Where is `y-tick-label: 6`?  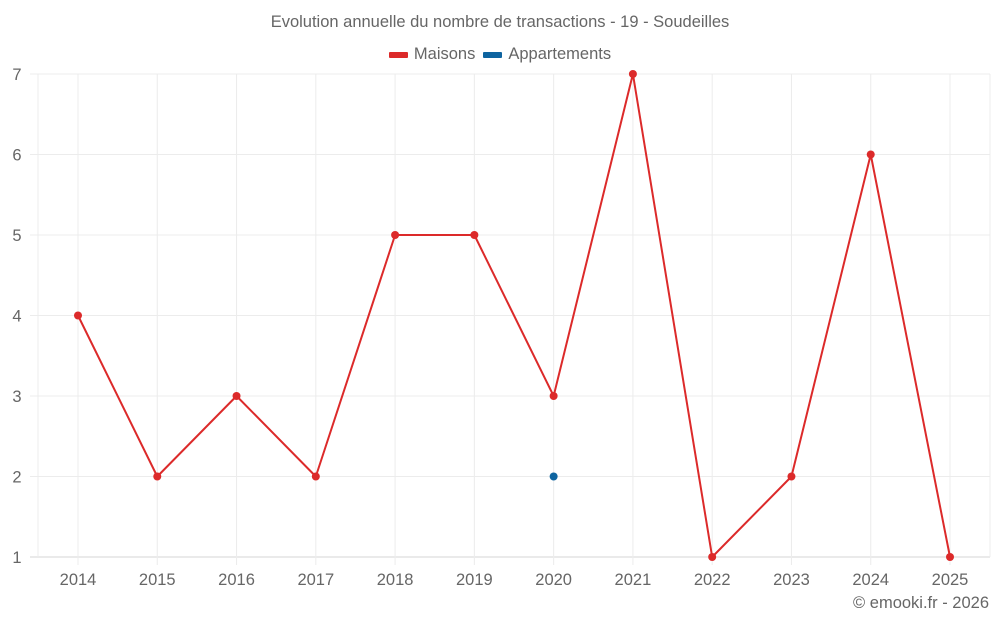 y-tick-label: 6 is located at coordinates (16, 156).